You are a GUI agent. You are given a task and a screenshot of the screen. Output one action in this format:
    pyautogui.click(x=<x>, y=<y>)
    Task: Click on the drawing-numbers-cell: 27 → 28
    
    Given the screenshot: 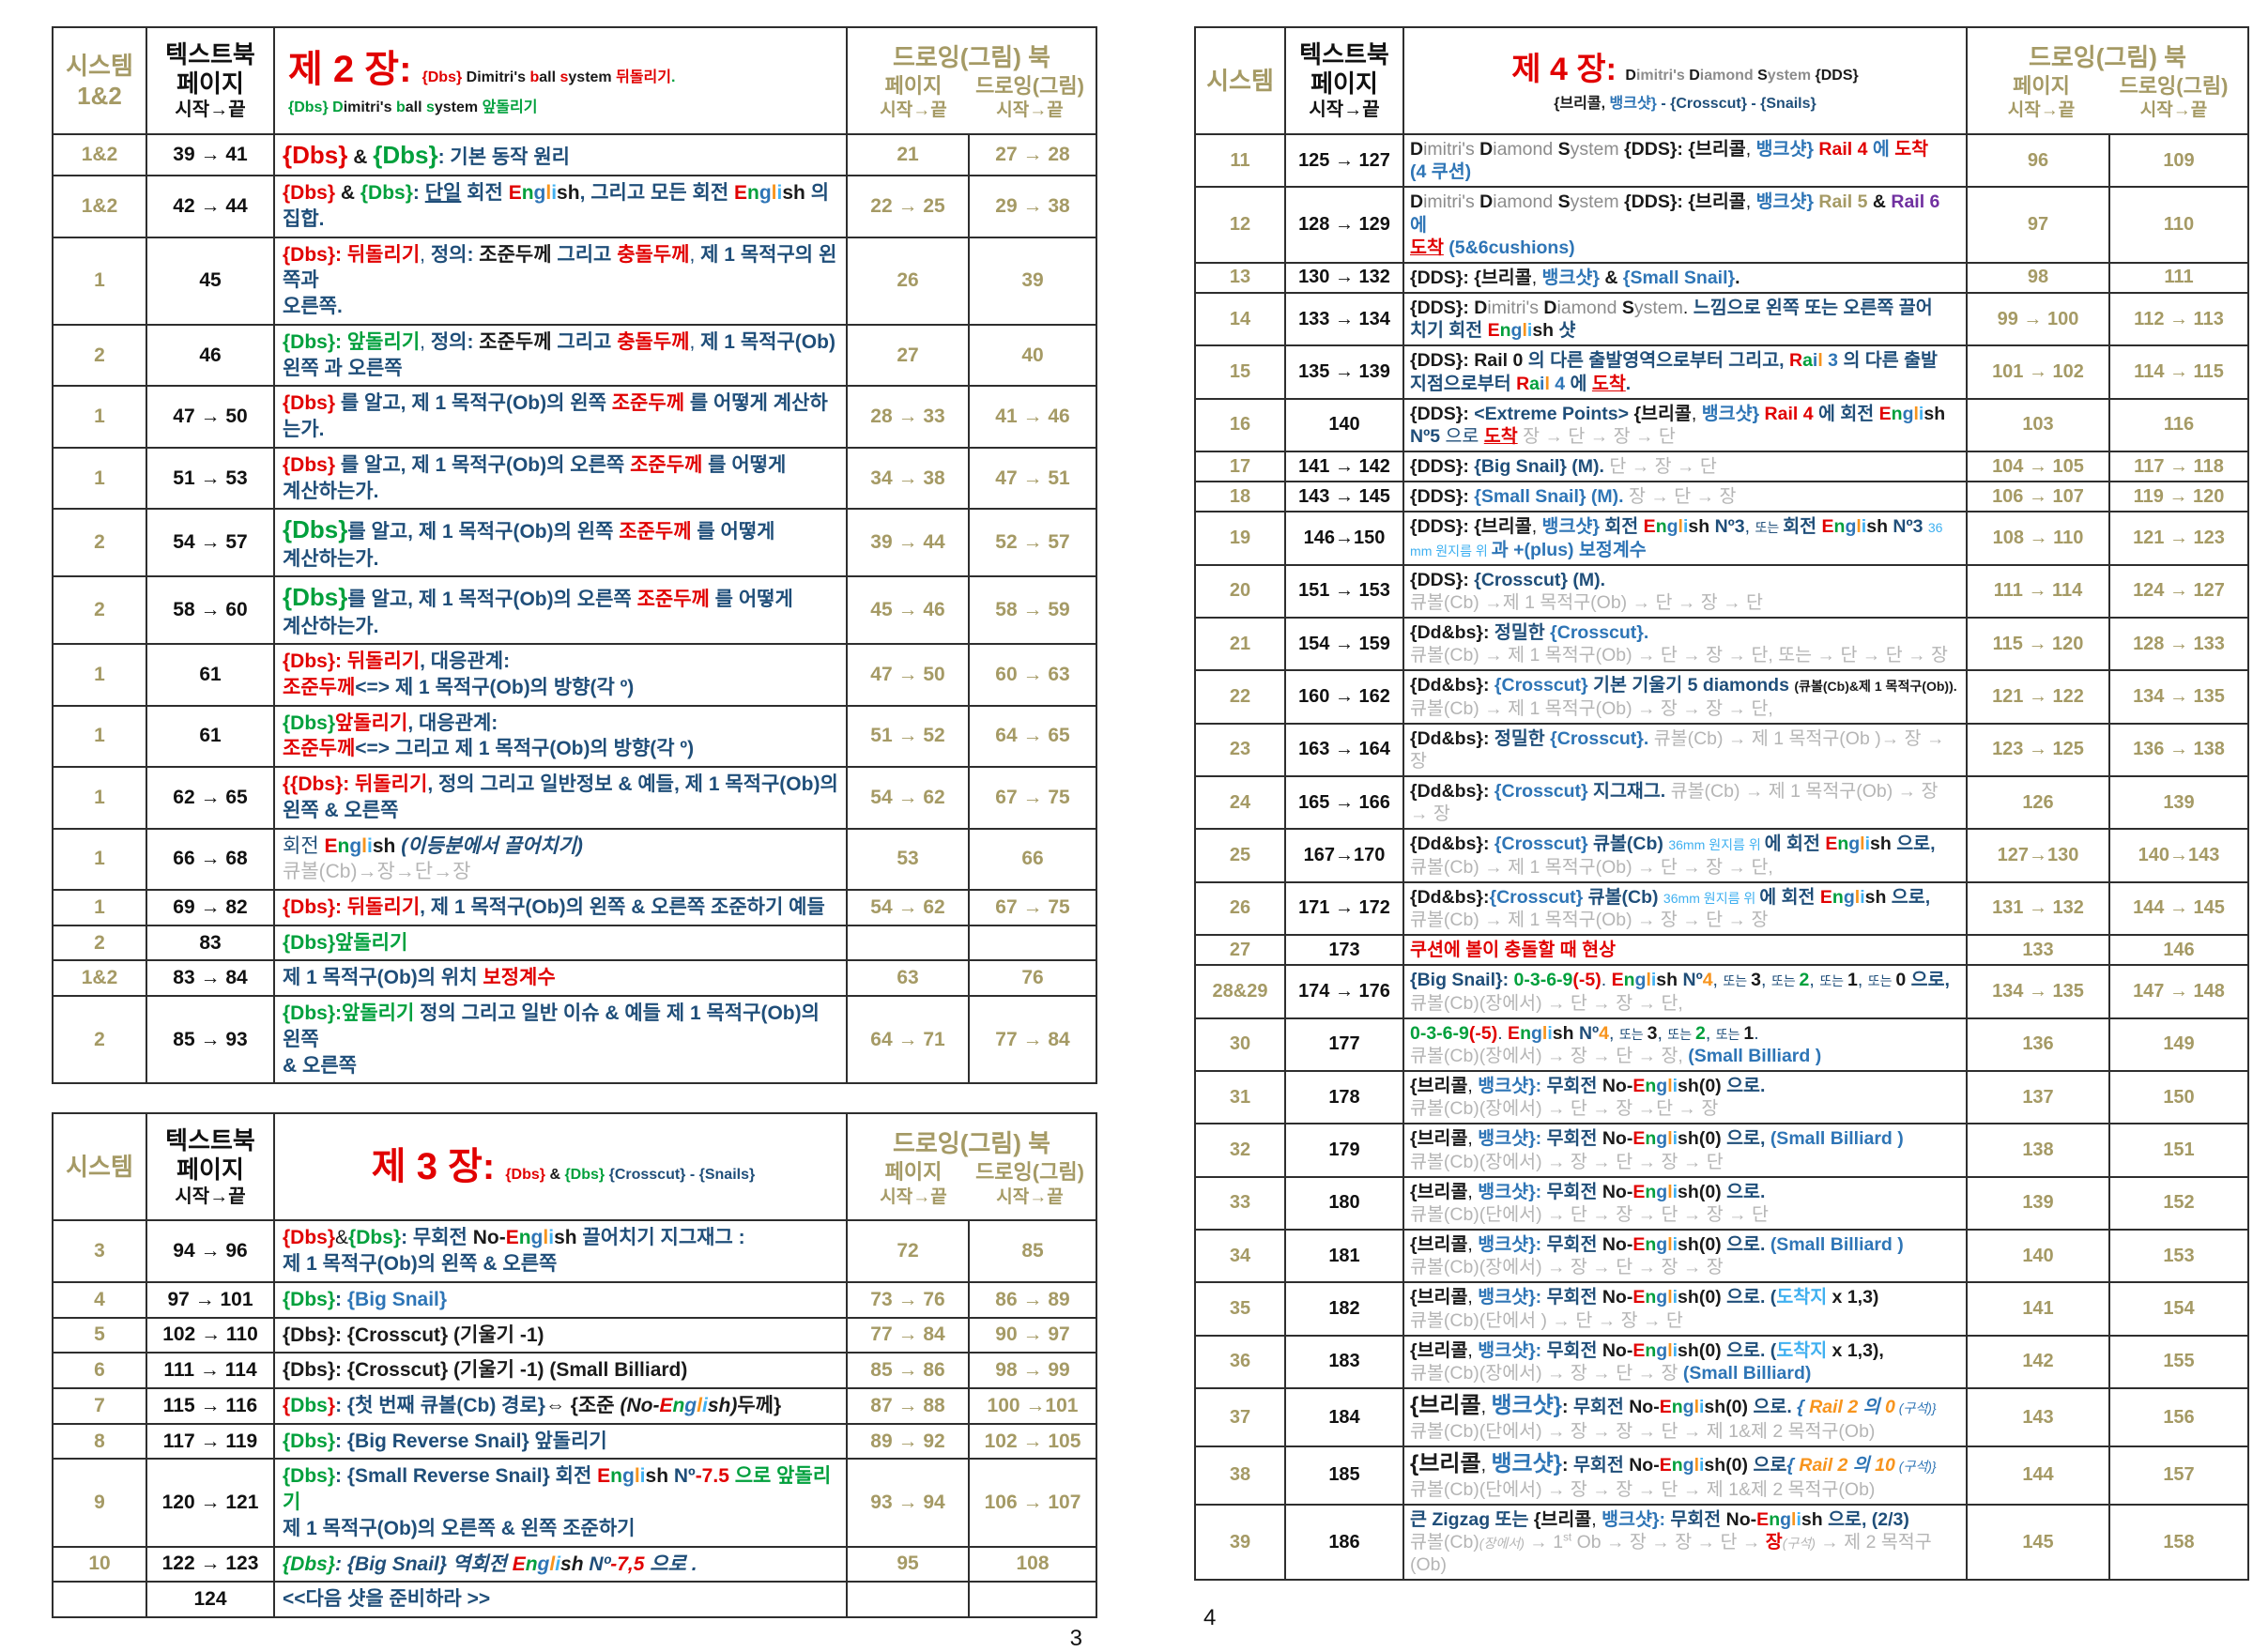 What is the action you would take?
    pyautogui.click(x=1032, y=154)
    